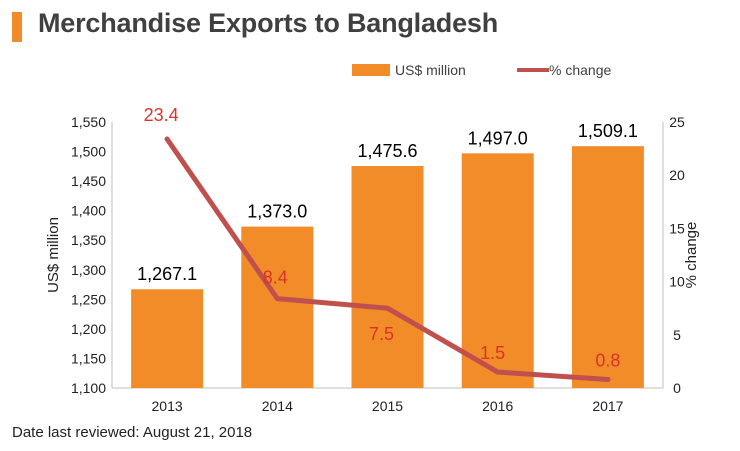 The height and width of the screenshot is (451, 740). What do you see at coordinates (277, 212) in the screenshot?
I see `bar-data-label: 1,373.0` at bounding box center [277, 212].